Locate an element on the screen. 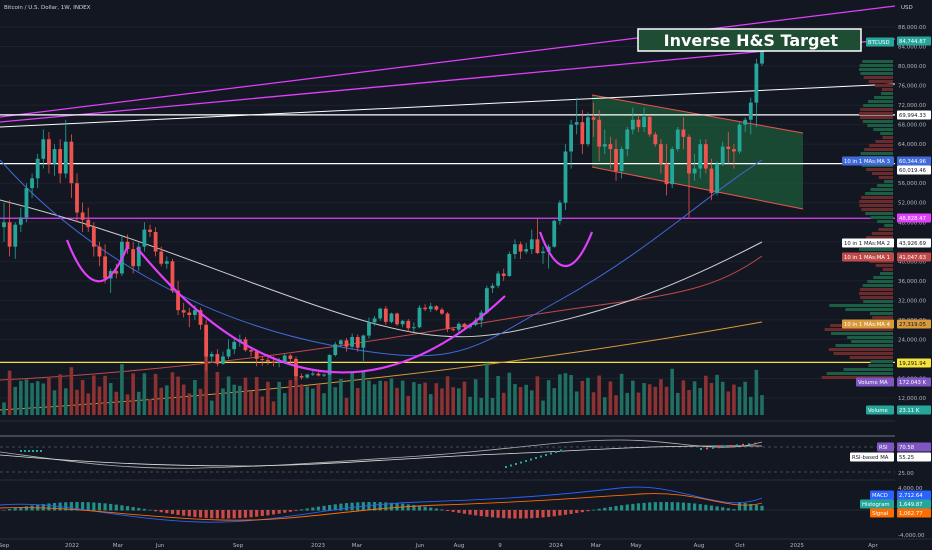 This screenshot has width=932, height=550. macd-pane is located at coordinates (447, 501).